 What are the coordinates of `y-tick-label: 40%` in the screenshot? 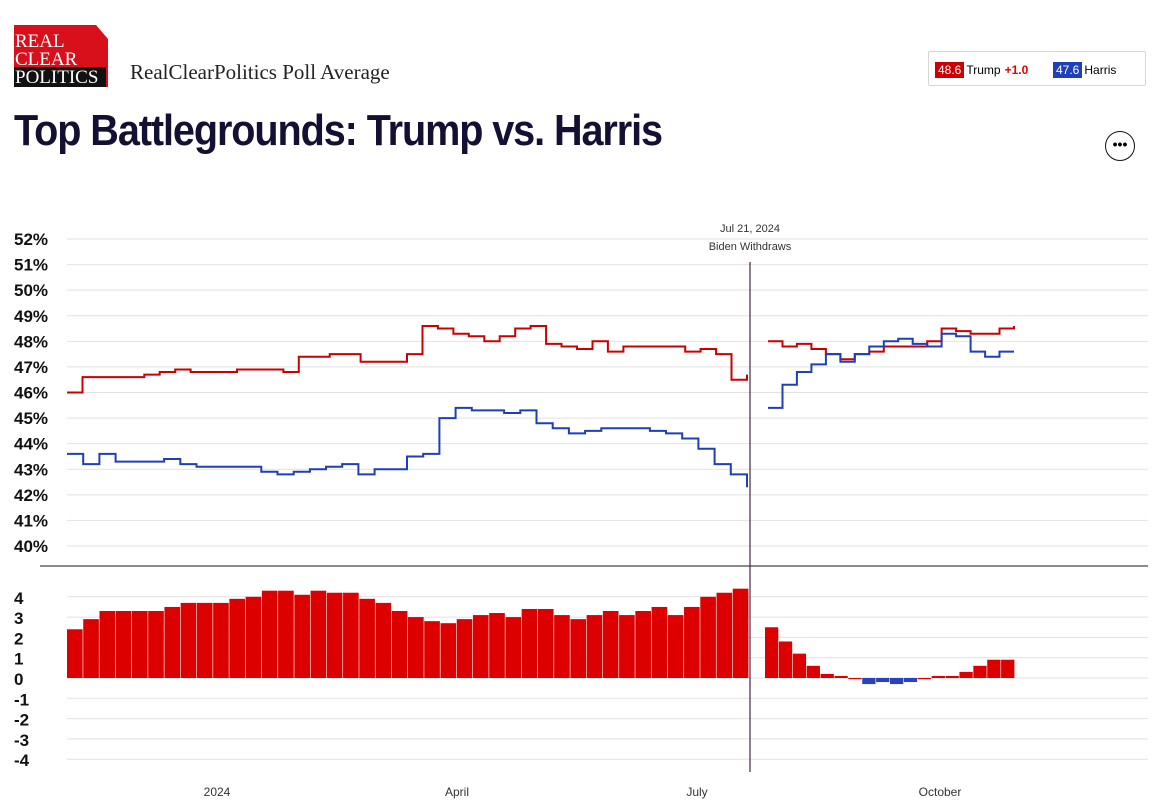 It's located at (31, 546).